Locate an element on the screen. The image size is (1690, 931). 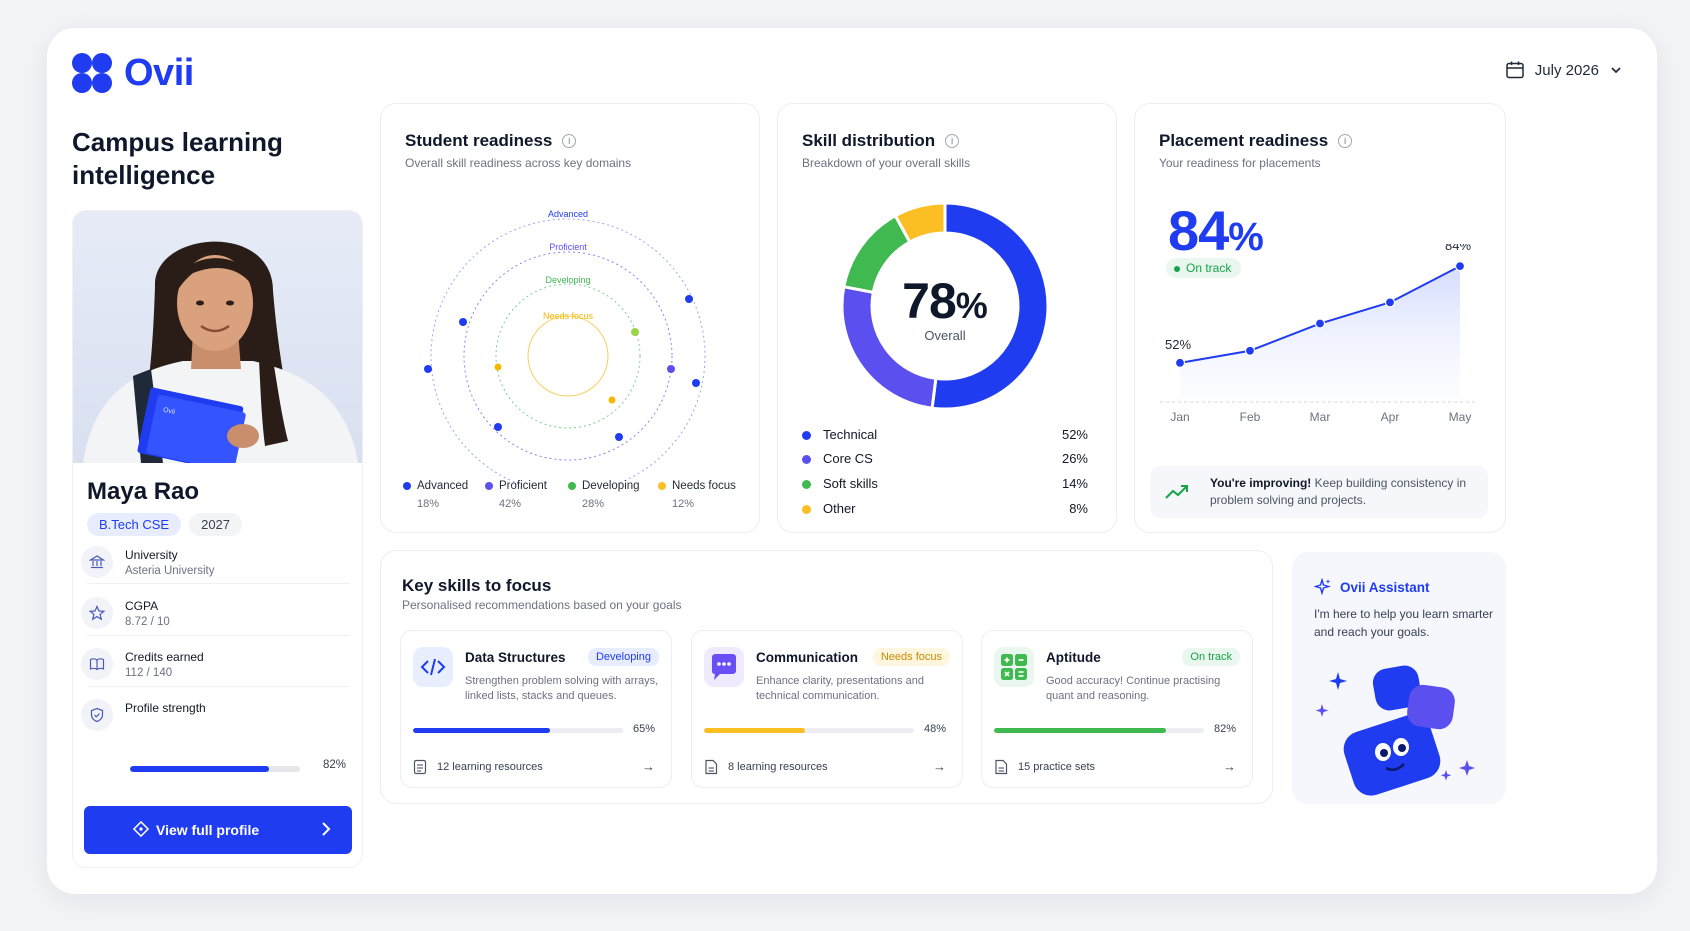
placement-big-value: 84% is located at coordinates (1216, 230).